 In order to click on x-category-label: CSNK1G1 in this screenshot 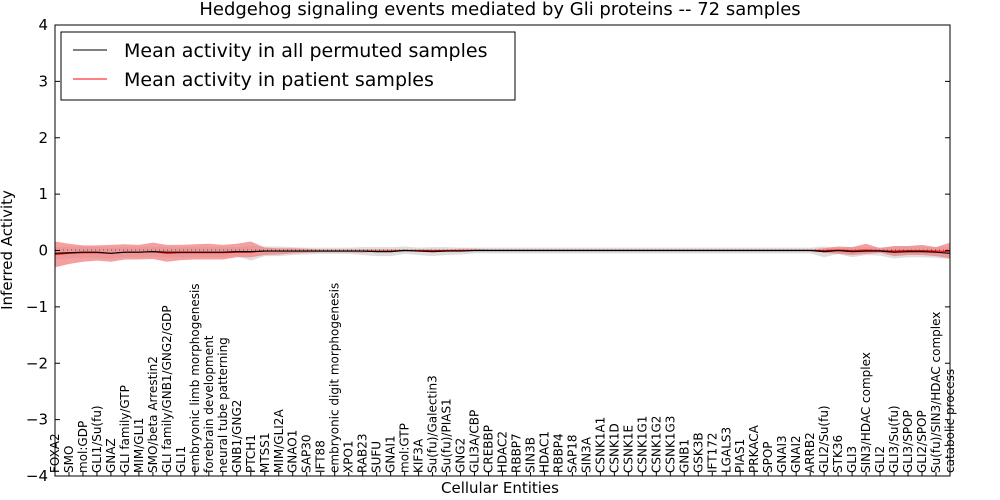, I will do `click(642, 444)`.